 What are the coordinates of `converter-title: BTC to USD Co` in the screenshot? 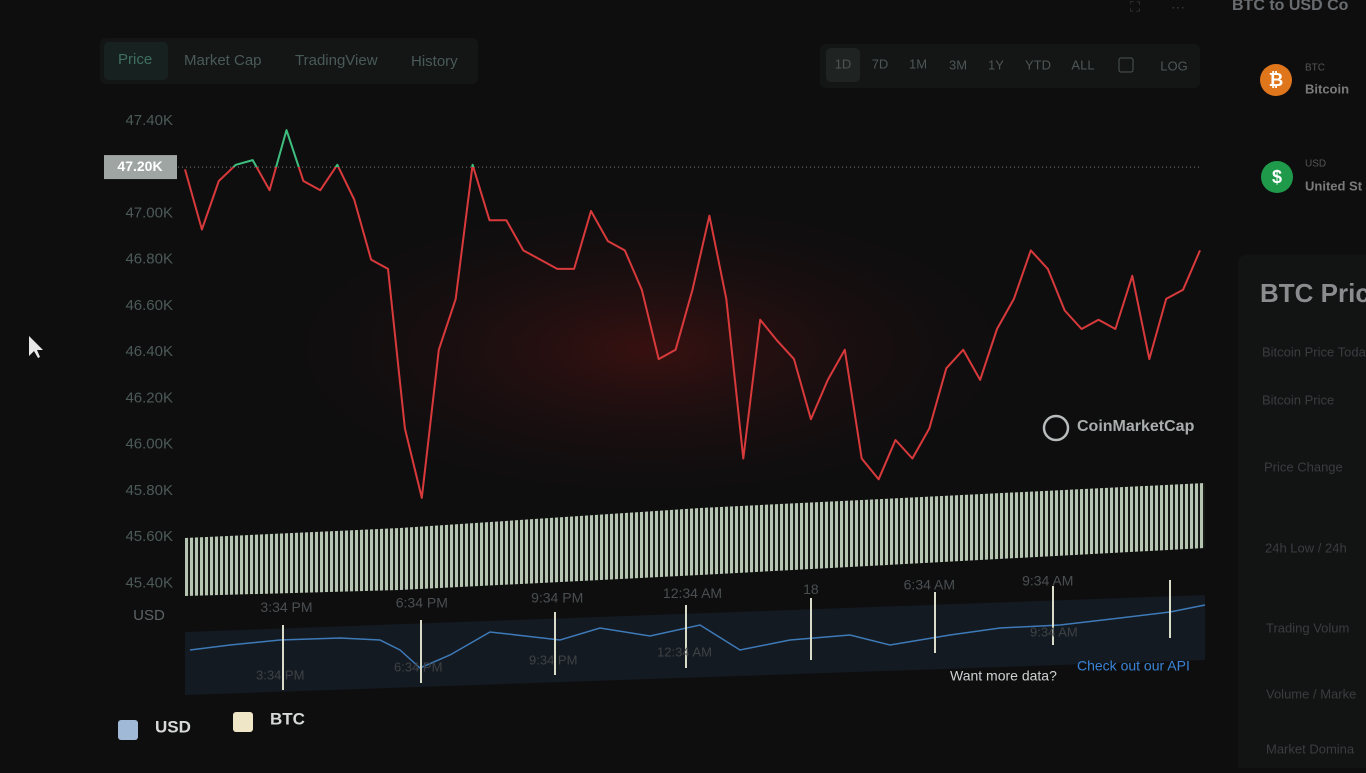 It's located at (1290, 7).